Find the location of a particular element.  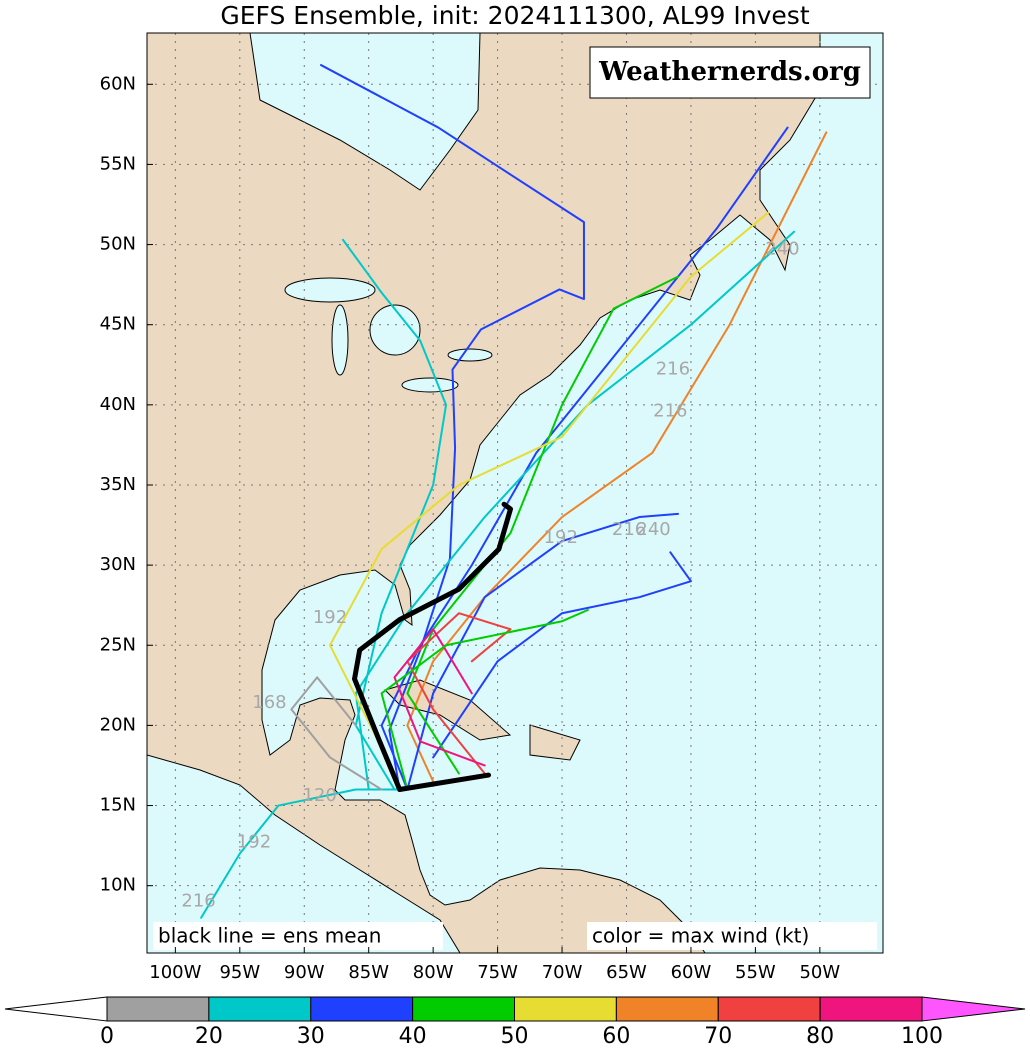

lat-label: 35N is located at coordinates (118, 484).